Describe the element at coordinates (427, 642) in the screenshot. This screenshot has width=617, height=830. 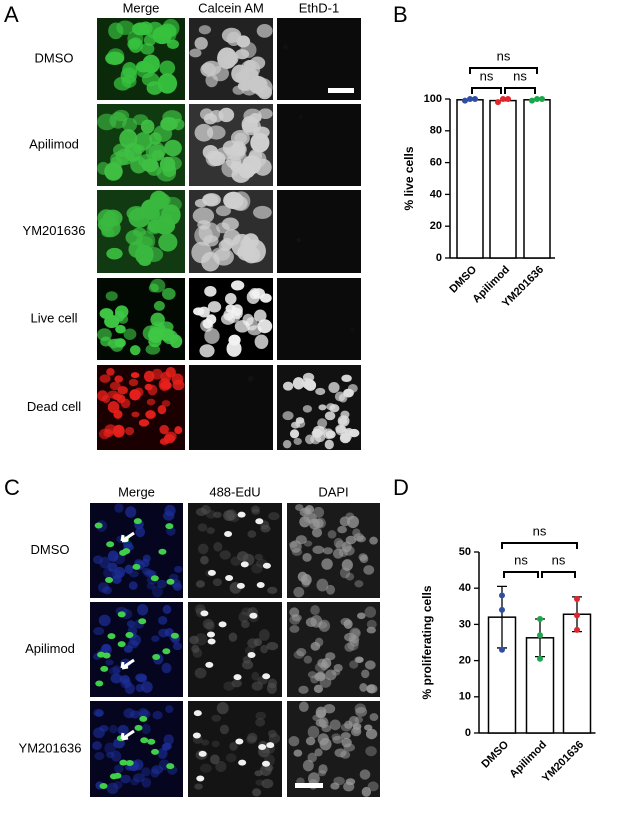
I see `y-axis-label: % proliferating cells` at that location.